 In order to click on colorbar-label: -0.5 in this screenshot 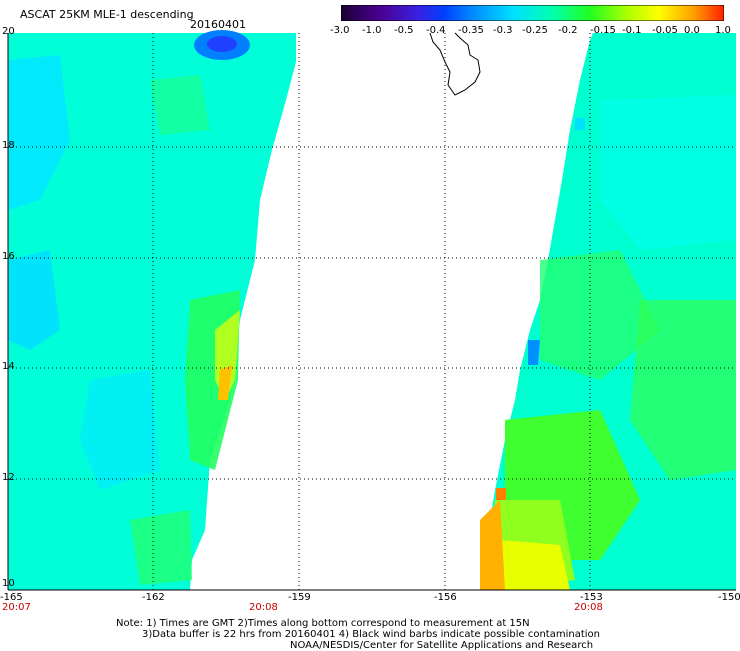, I will do `click(404, 30)`.